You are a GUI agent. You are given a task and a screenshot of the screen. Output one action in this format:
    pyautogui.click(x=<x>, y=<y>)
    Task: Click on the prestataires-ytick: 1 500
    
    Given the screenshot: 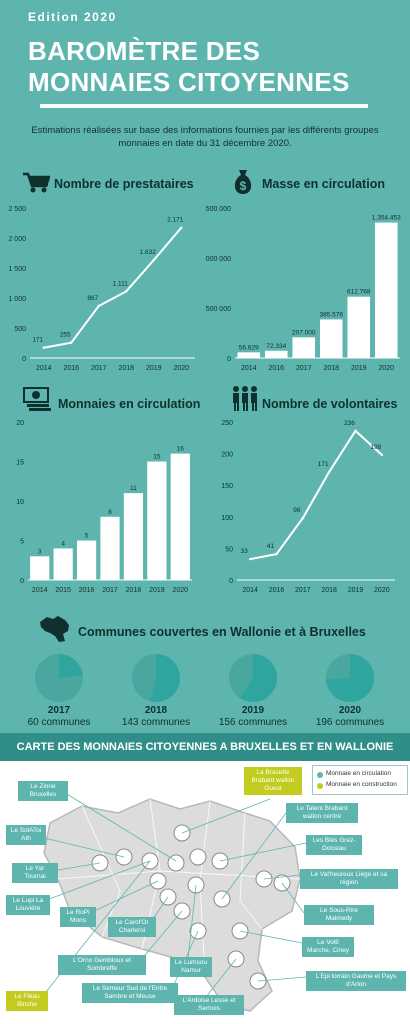 What is the action you would take?
    pyautogui.click(x=17, y=269)
    